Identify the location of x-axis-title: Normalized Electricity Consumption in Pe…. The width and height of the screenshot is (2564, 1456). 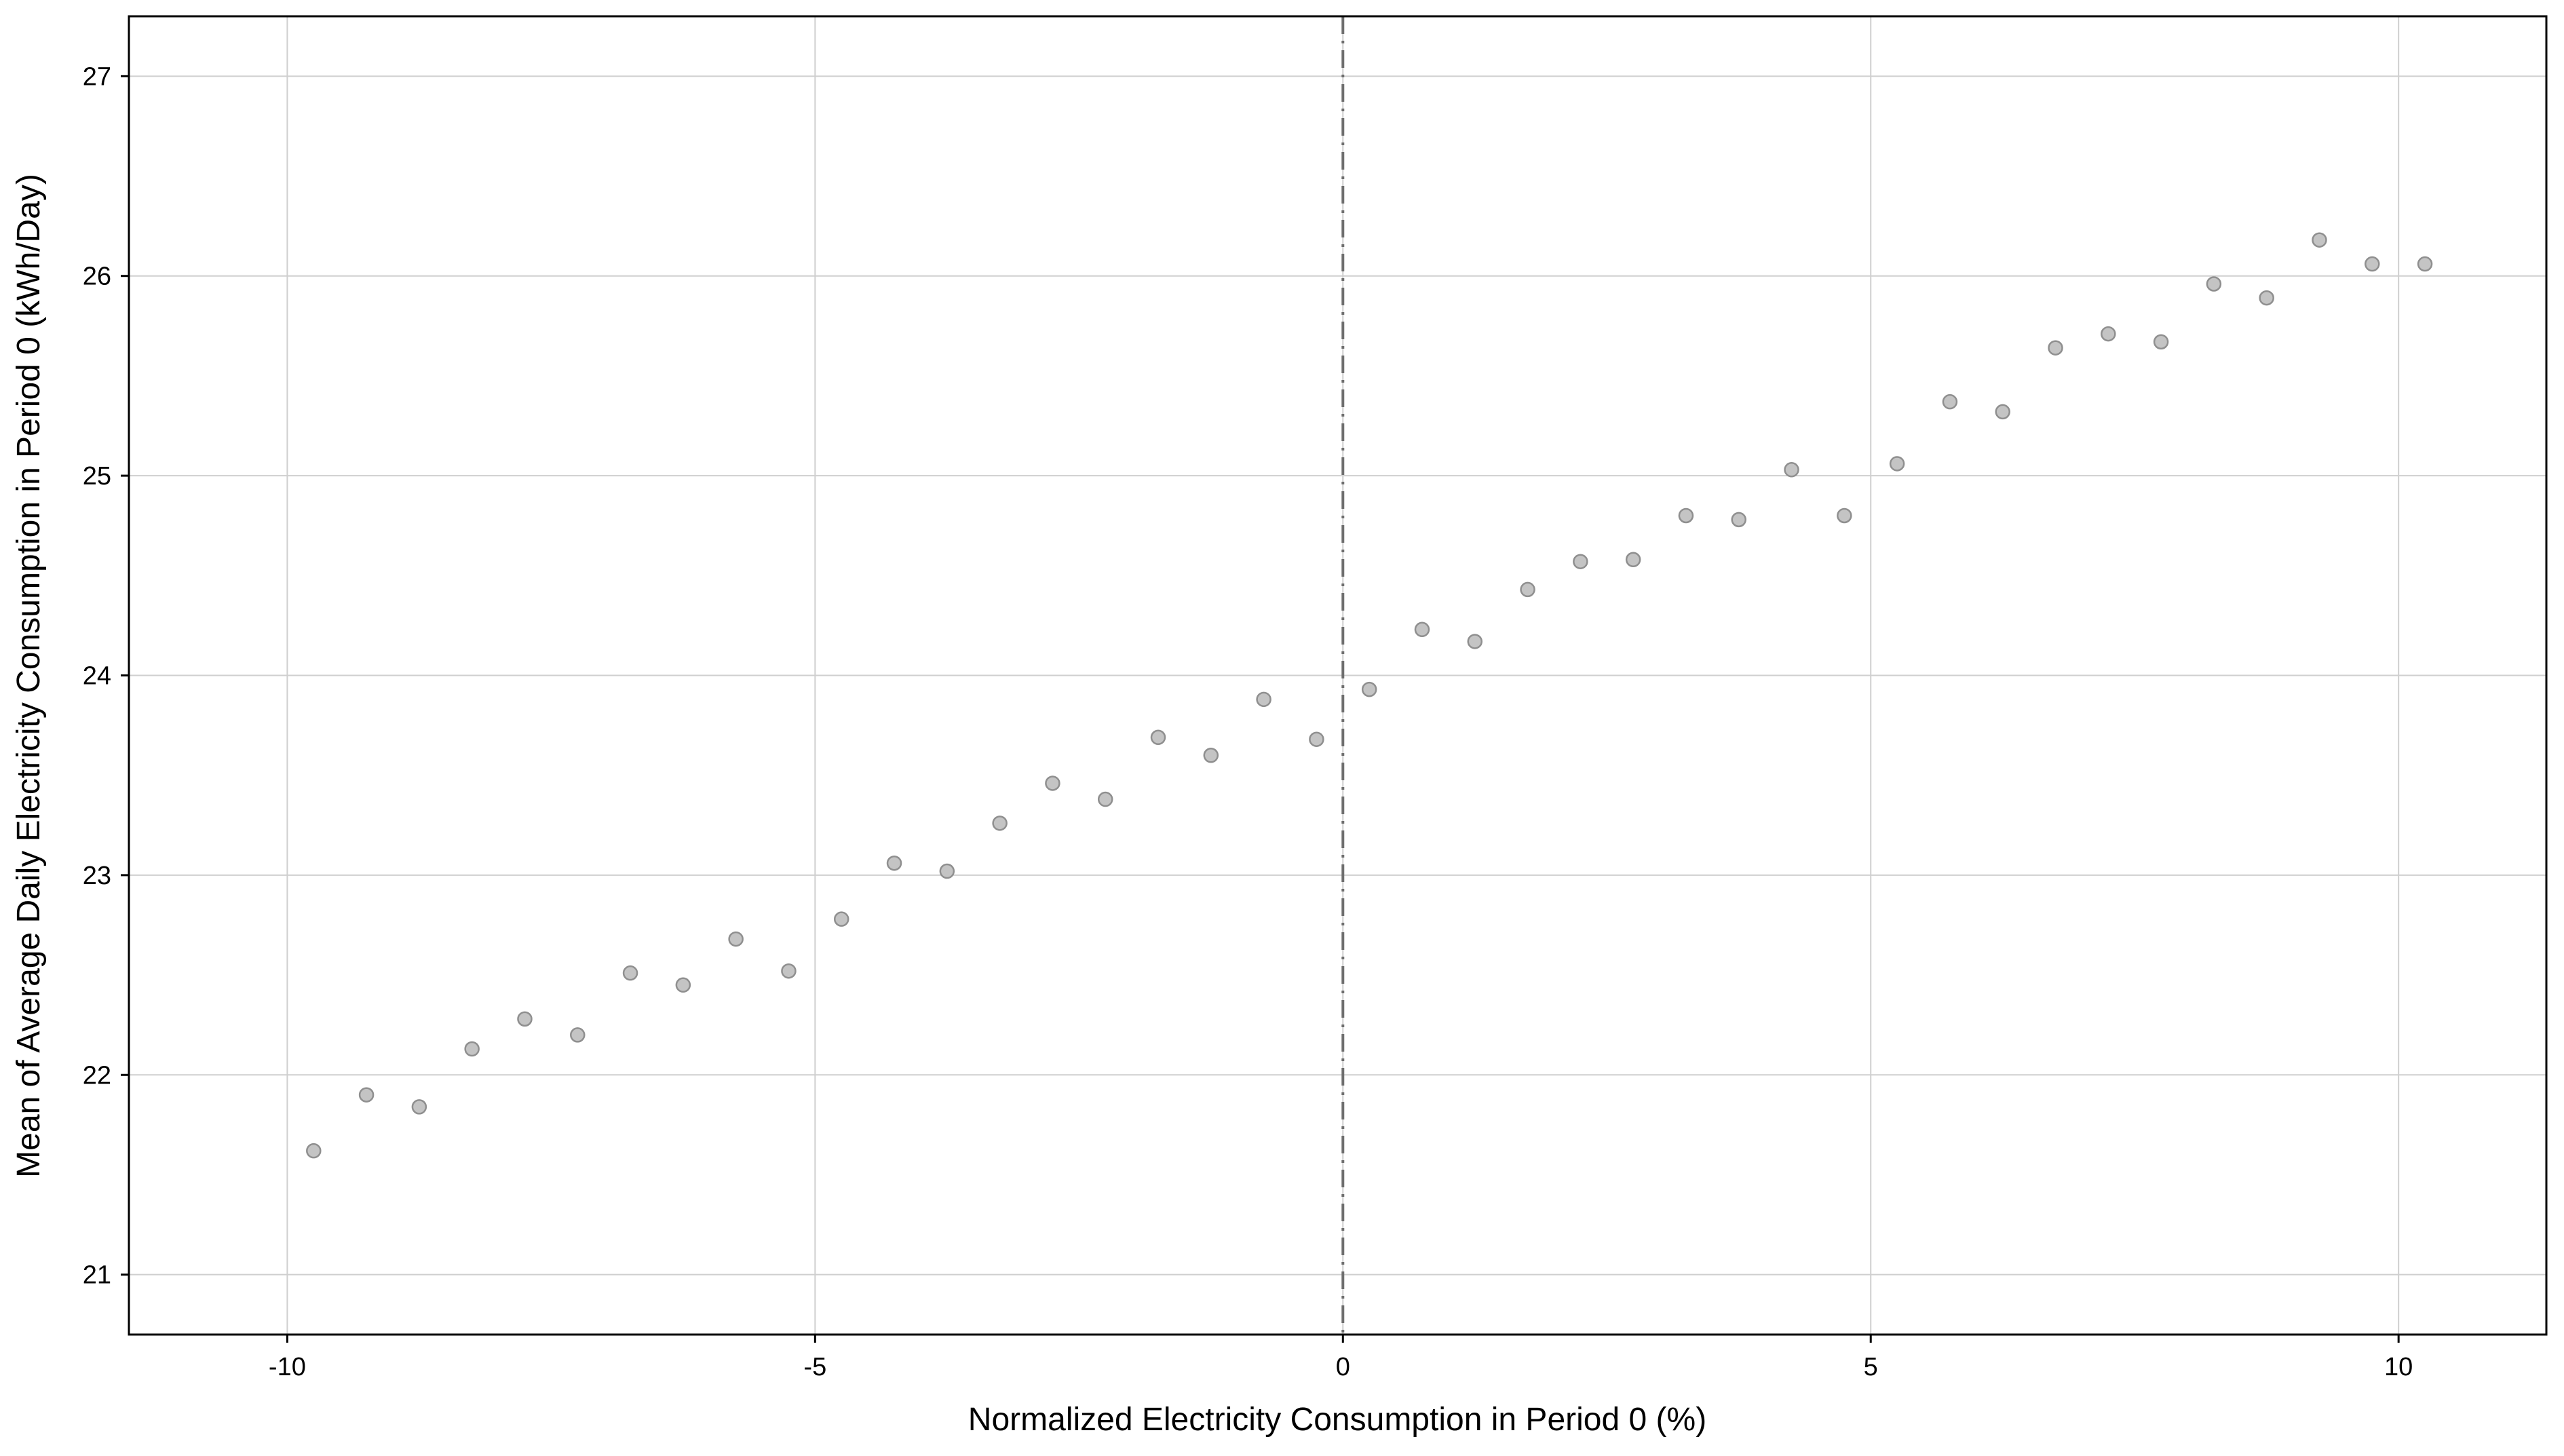
(1337, 1420).